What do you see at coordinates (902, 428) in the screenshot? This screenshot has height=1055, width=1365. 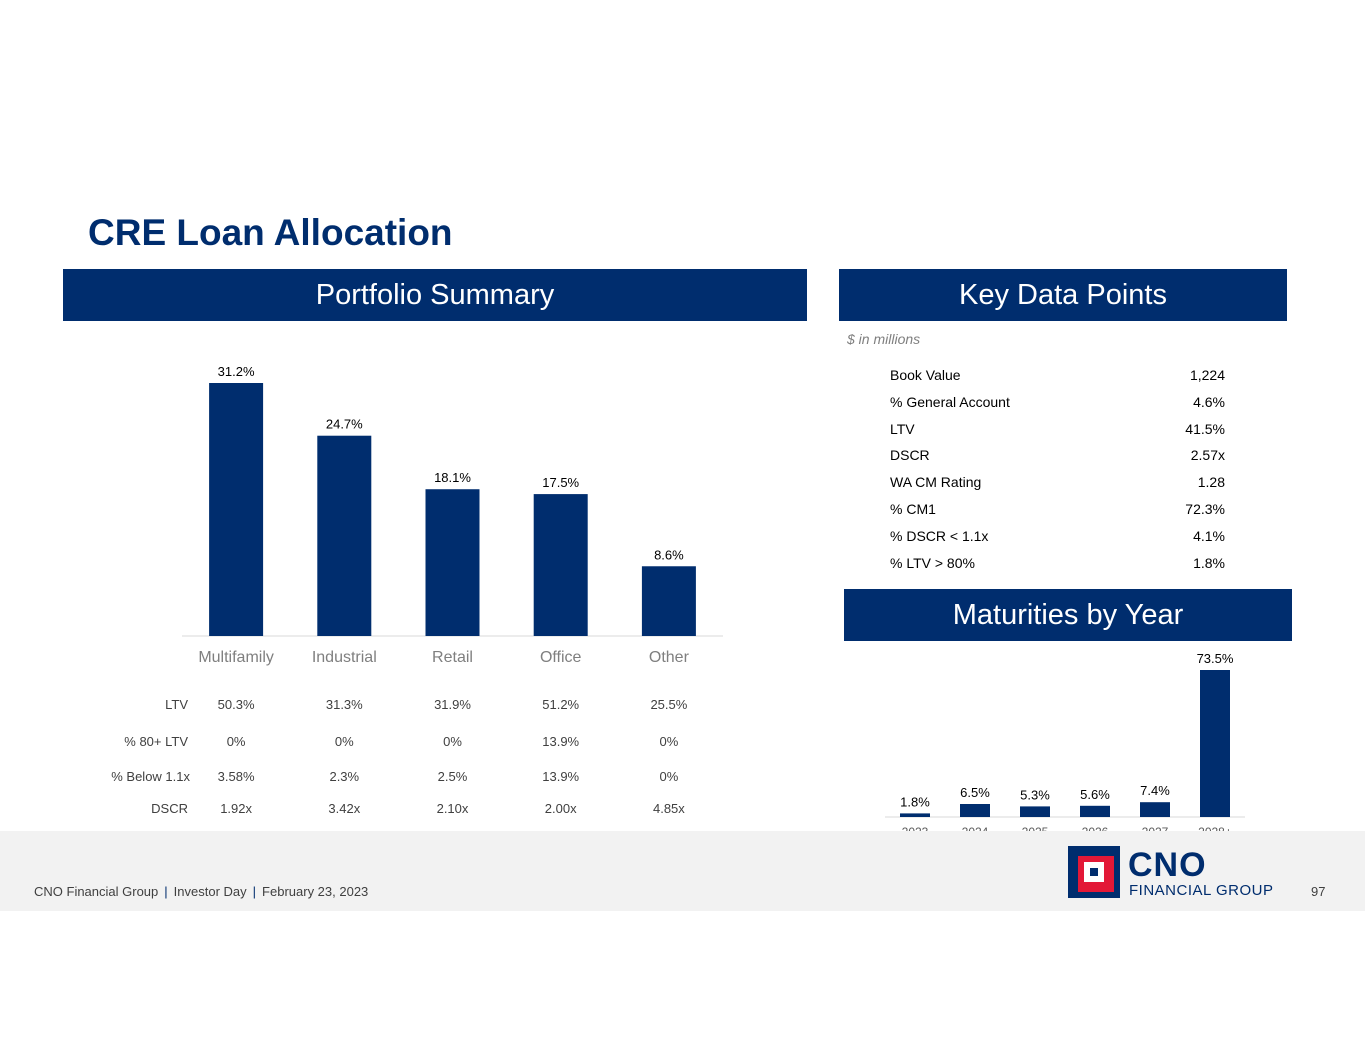 I see `key-data-label: LTV` at bounding box center [902, 428].